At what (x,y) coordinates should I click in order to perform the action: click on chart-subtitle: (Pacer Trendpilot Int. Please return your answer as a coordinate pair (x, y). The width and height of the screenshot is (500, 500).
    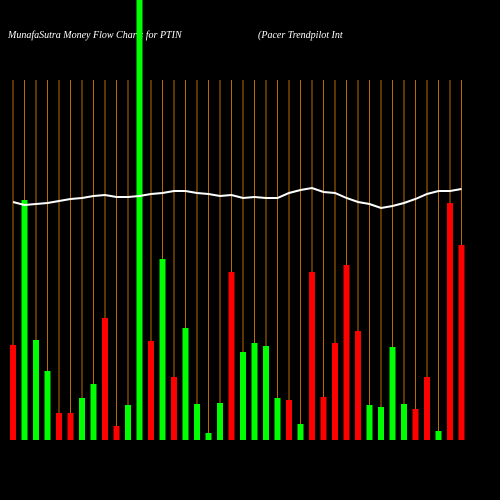
    Looking at the image, I should click on (300, 35).